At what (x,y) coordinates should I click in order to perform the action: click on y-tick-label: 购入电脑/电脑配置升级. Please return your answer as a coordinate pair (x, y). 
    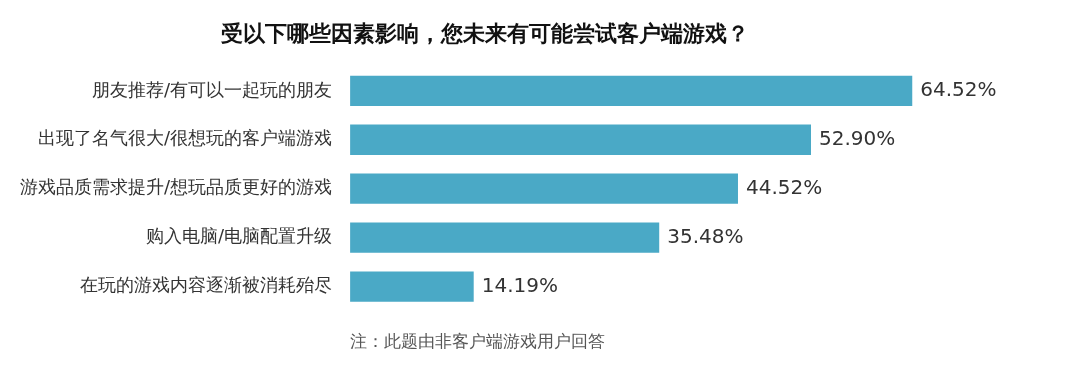
    Looking at the image, I should click on (239, 236).